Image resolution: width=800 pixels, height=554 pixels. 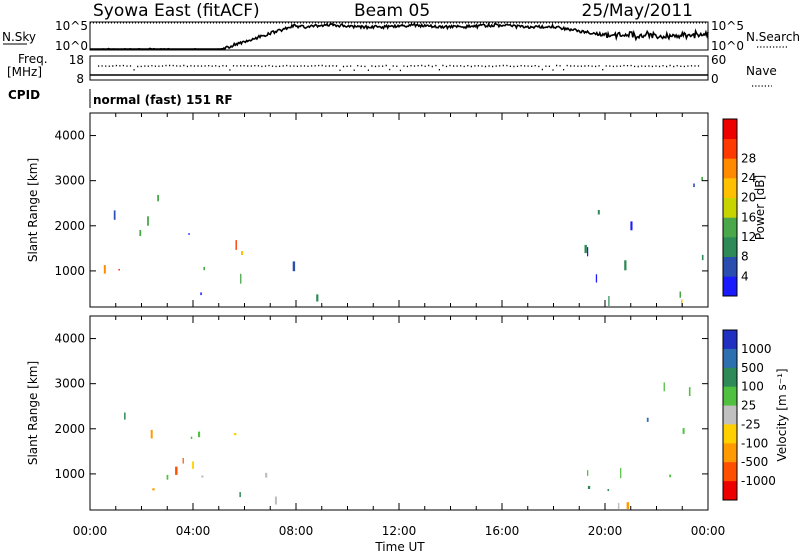 I want to click on velocity-colorbar-tick: 500, so click(x=752, y=368).